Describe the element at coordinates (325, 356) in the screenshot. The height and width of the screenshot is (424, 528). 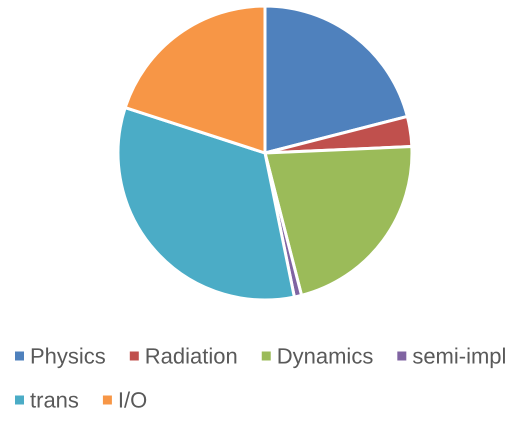
I see `legend-label: Dynamics` at that location.